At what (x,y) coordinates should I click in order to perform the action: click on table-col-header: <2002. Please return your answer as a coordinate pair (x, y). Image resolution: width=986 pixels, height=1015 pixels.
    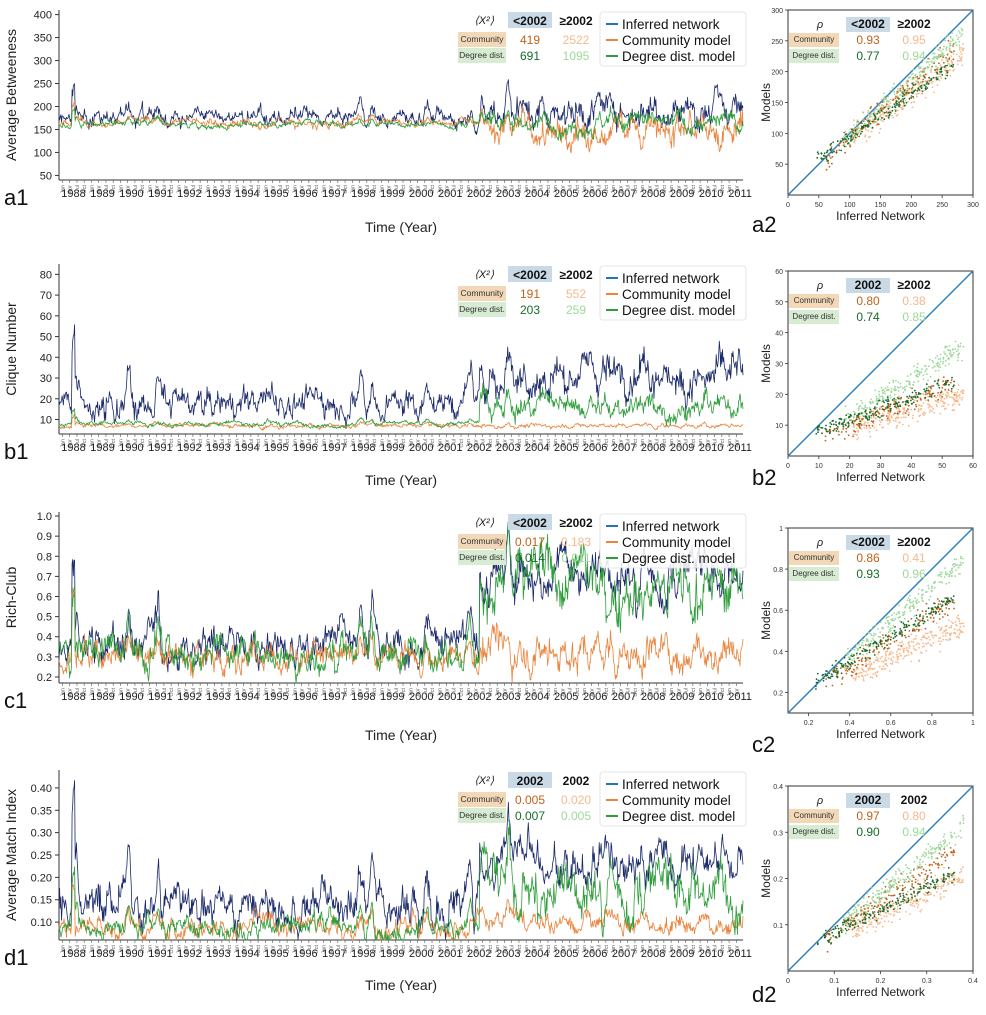
    Looking at the image, I should click on (530, 21).